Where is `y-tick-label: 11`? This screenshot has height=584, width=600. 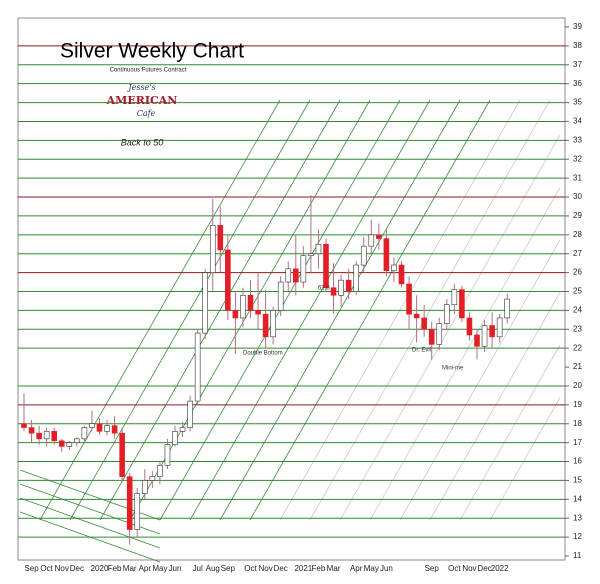 y-tick-label: 11 is located at coordinates (577, 555).